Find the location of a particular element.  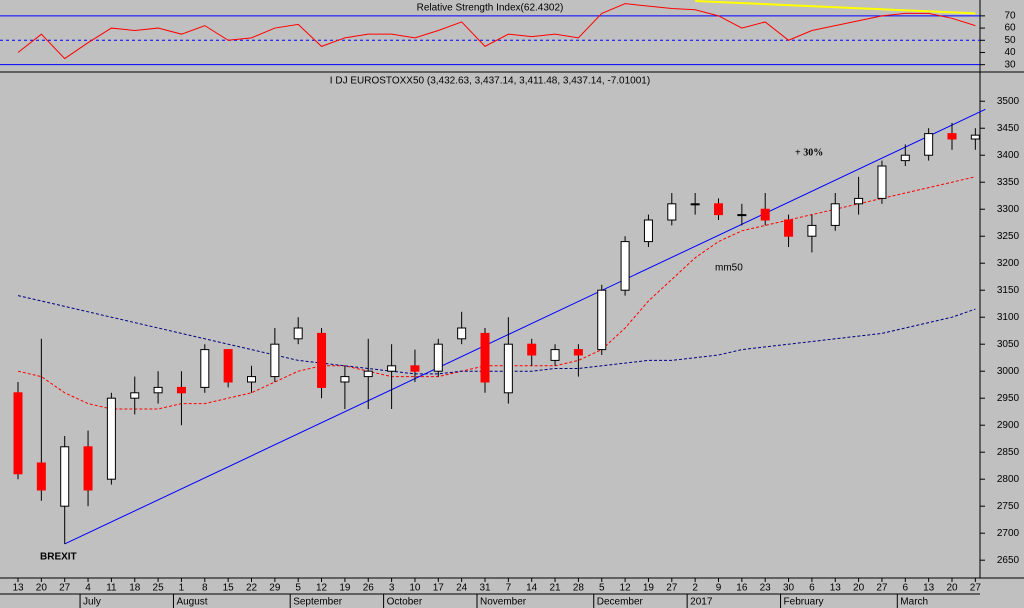

x-tick-label: 8 is located at coordinates (205, 588).